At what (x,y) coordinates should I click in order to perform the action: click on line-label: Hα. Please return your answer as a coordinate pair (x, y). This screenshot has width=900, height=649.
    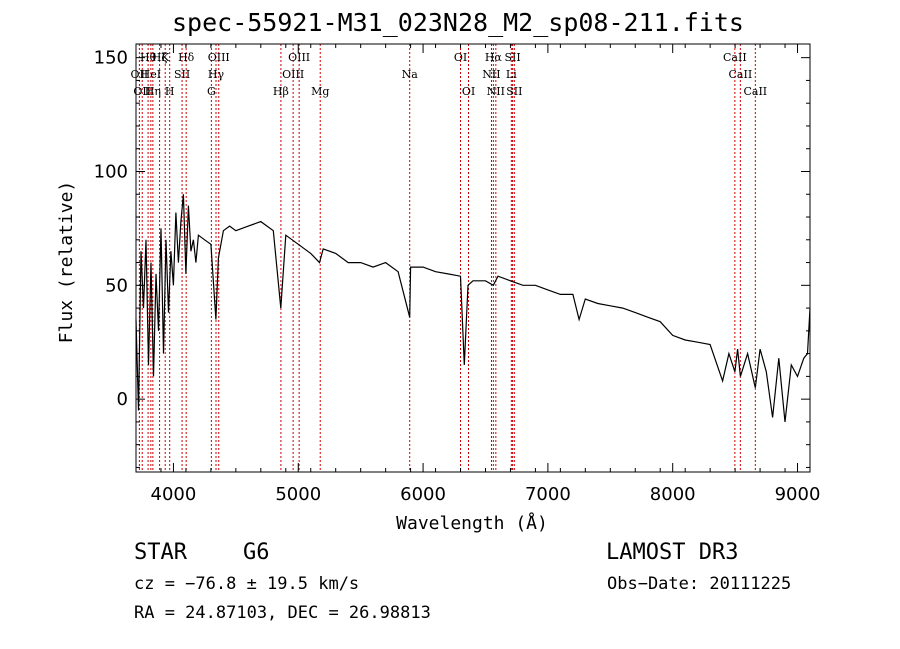
    Looking at the image, I should click on (494, 57).